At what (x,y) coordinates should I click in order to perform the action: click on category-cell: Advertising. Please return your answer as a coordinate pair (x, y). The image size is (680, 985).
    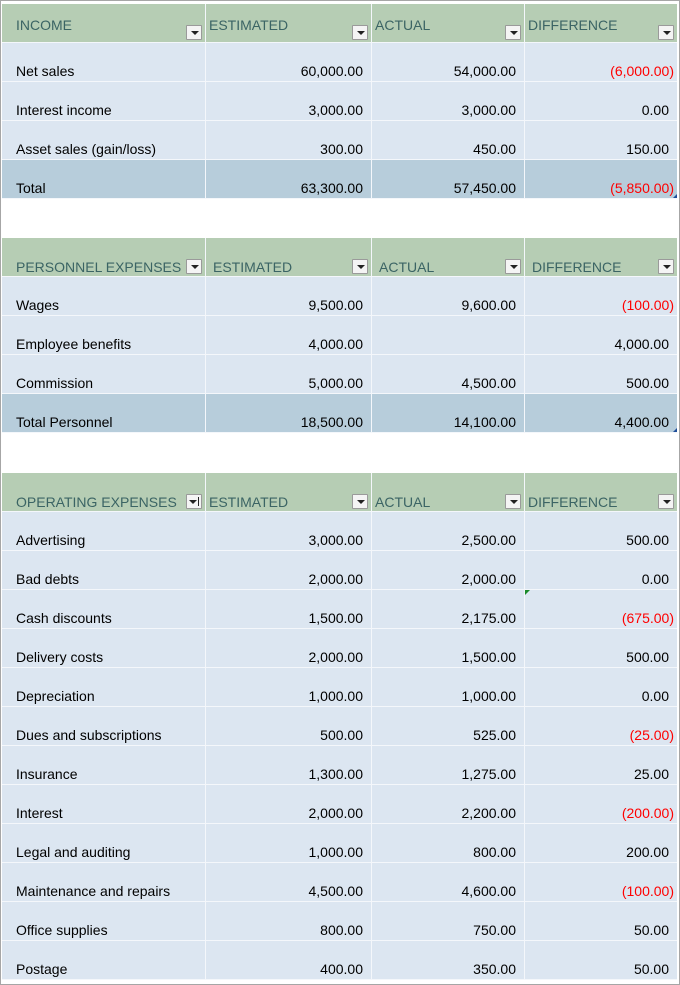
    Looking at the image, I should click on (104, 531).